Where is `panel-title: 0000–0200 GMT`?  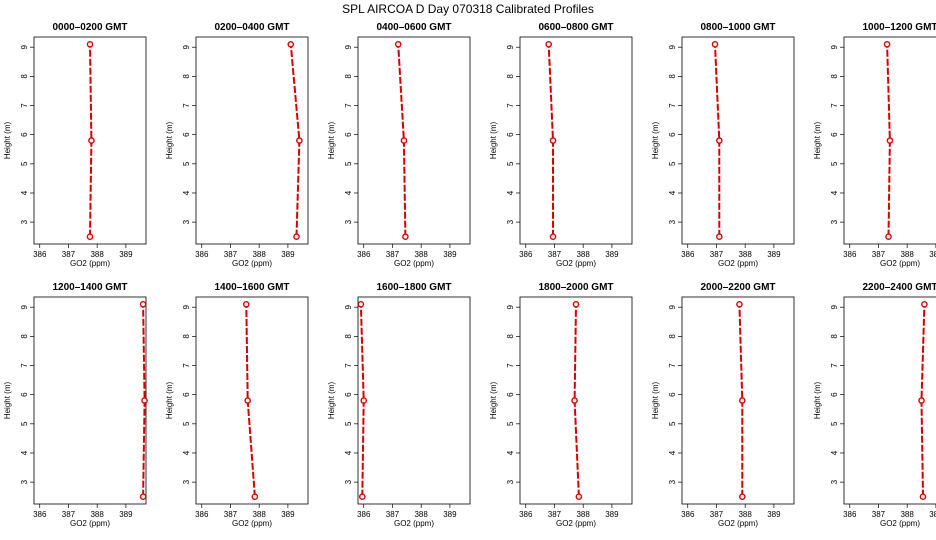
panel-title: 0000–0200 GMT is located at coordinates (89, 27).